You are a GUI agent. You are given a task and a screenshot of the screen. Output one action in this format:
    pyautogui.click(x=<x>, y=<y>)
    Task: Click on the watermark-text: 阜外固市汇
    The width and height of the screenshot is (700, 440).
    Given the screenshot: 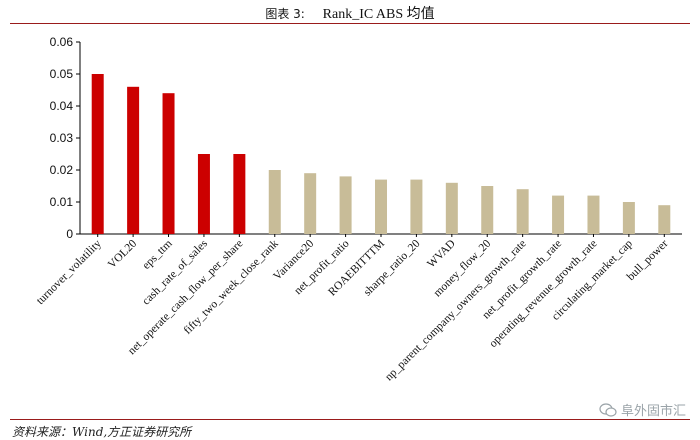 What is the action you would take?
    pyautogui.click(x=653, y=411)
    